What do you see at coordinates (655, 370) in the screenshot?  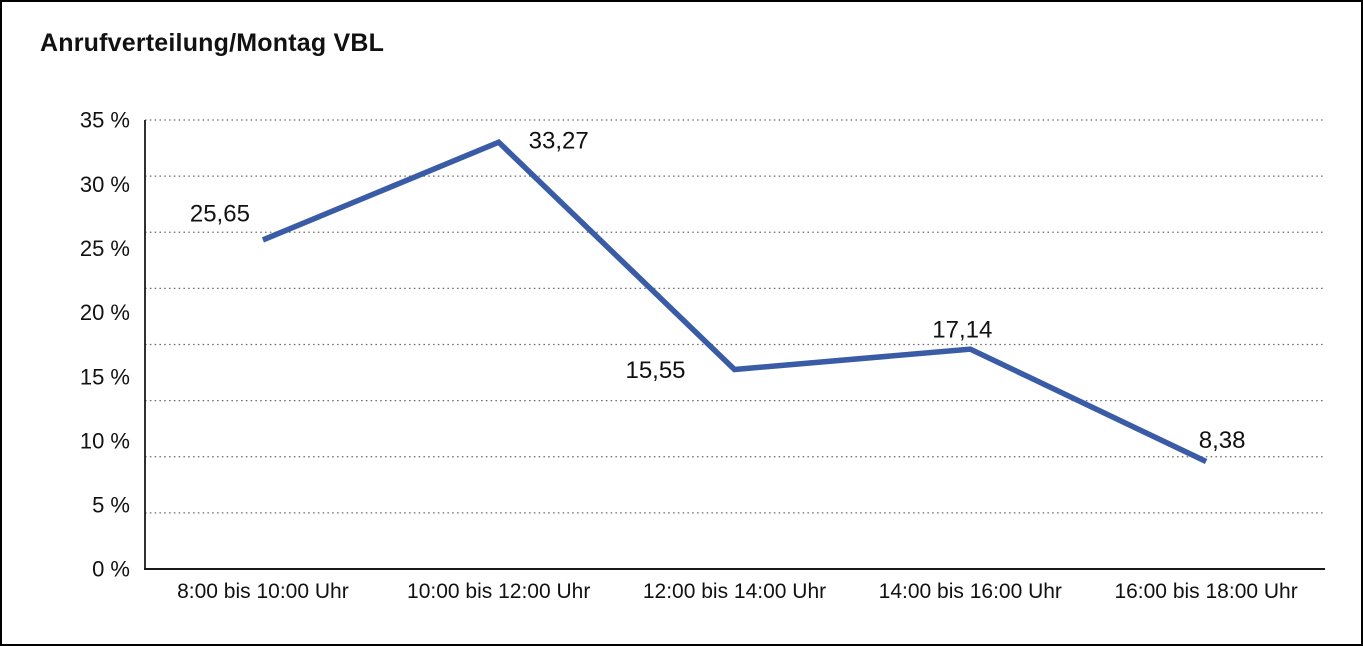 I see `data-label: 15,55` at bounding box center [655, 370].